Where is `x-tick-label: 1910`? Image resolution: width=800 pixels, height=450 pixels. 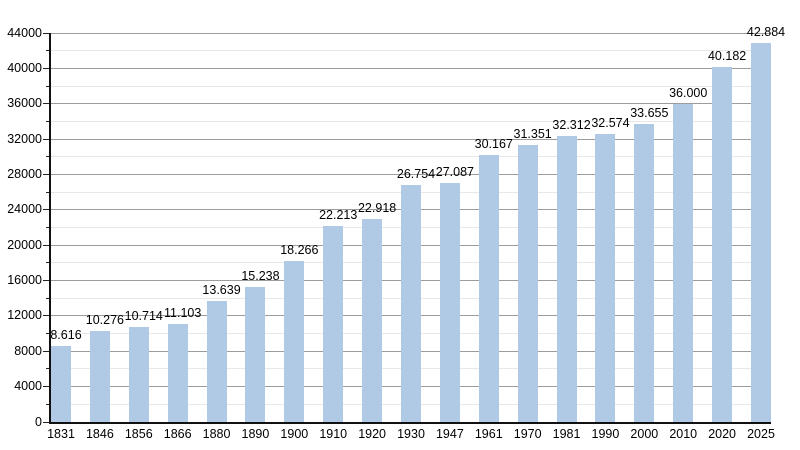
x-tick-label: 1910 is located at coordinates (333, 434).